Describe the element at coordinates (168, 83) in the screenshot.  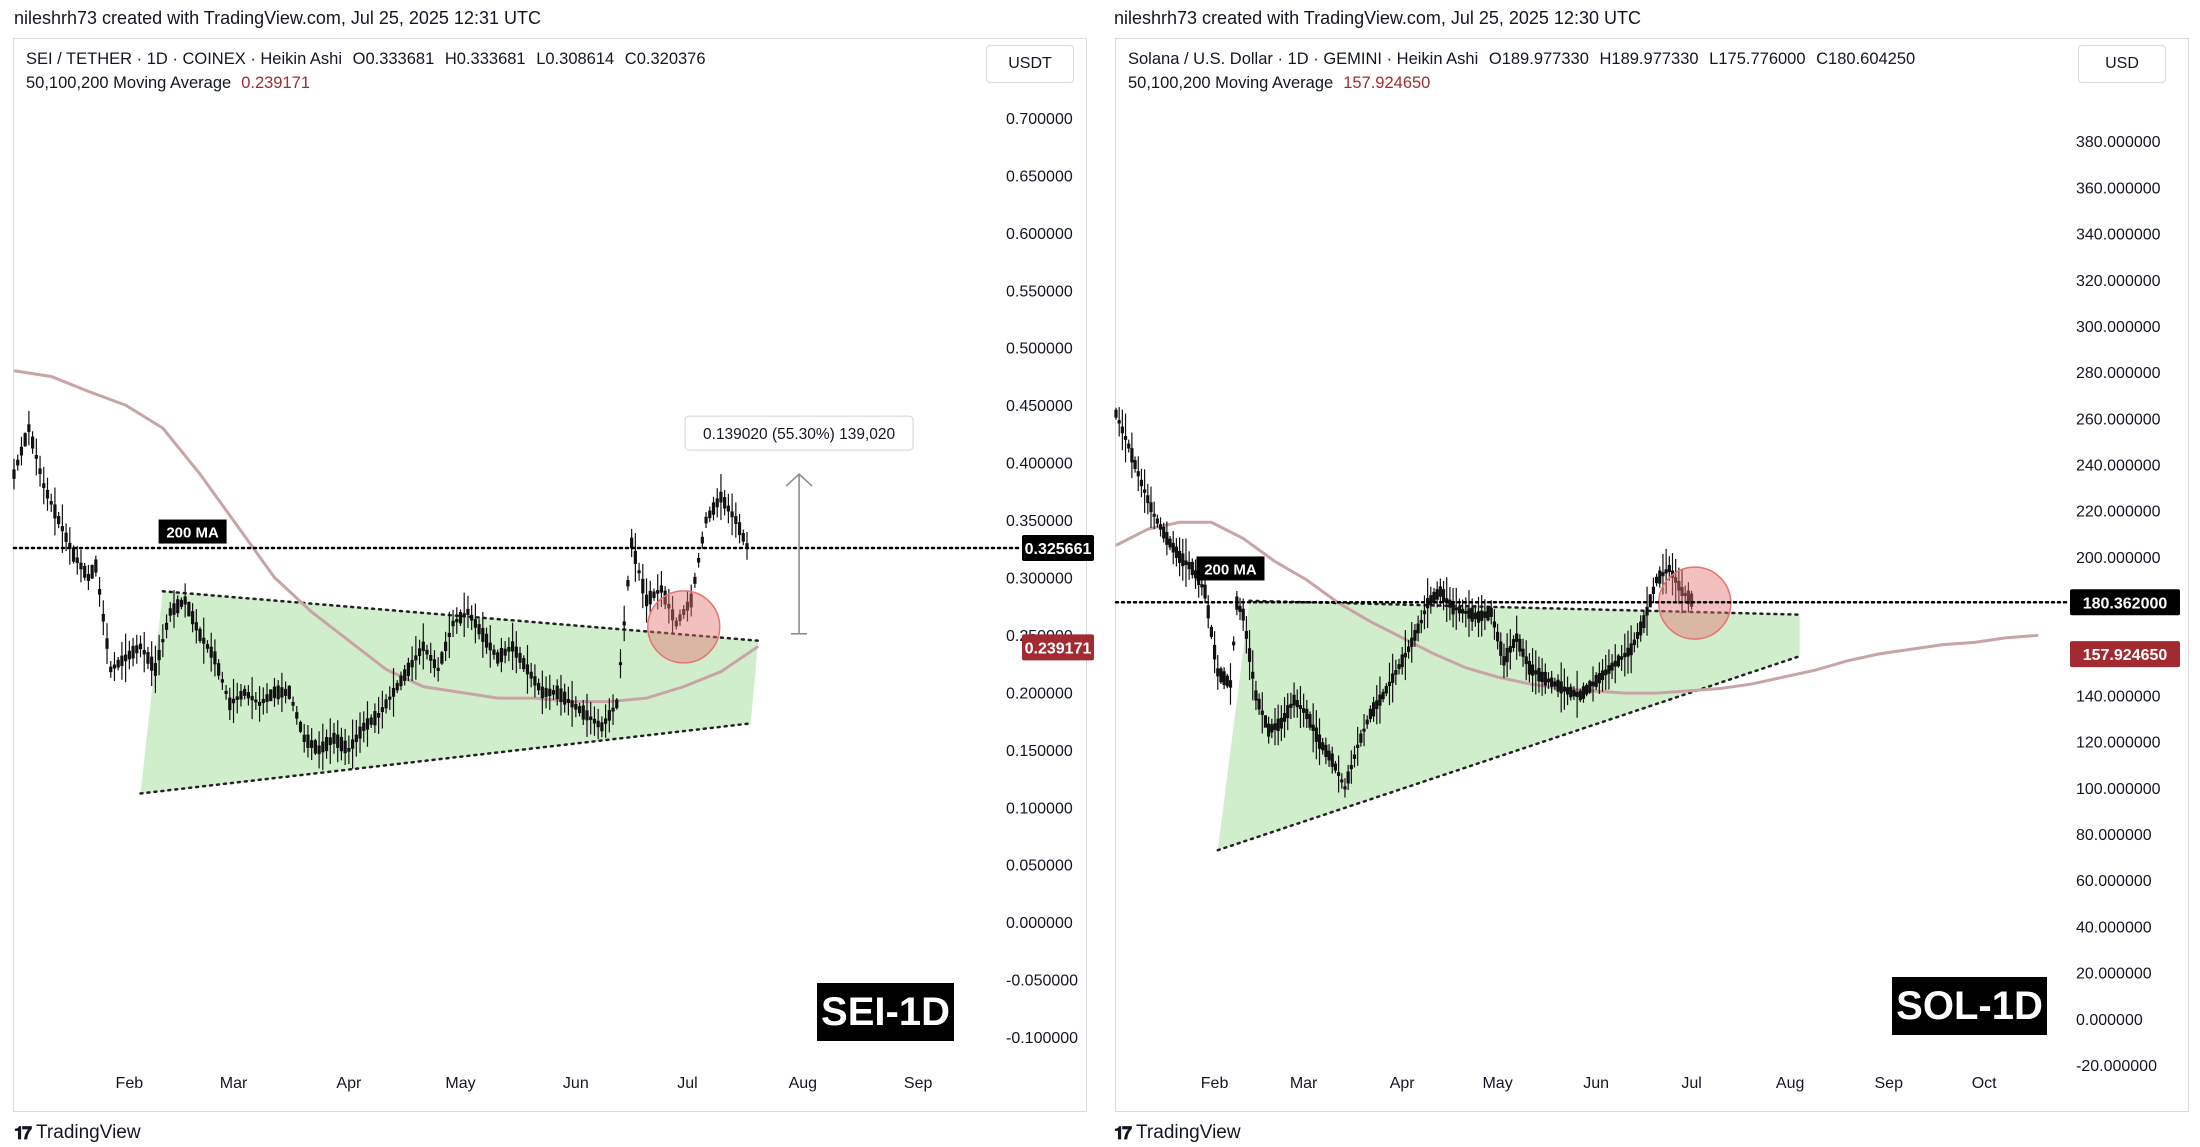
I see `indicator-legend: 50,100,200 Moving Average 0.239171` at that location.